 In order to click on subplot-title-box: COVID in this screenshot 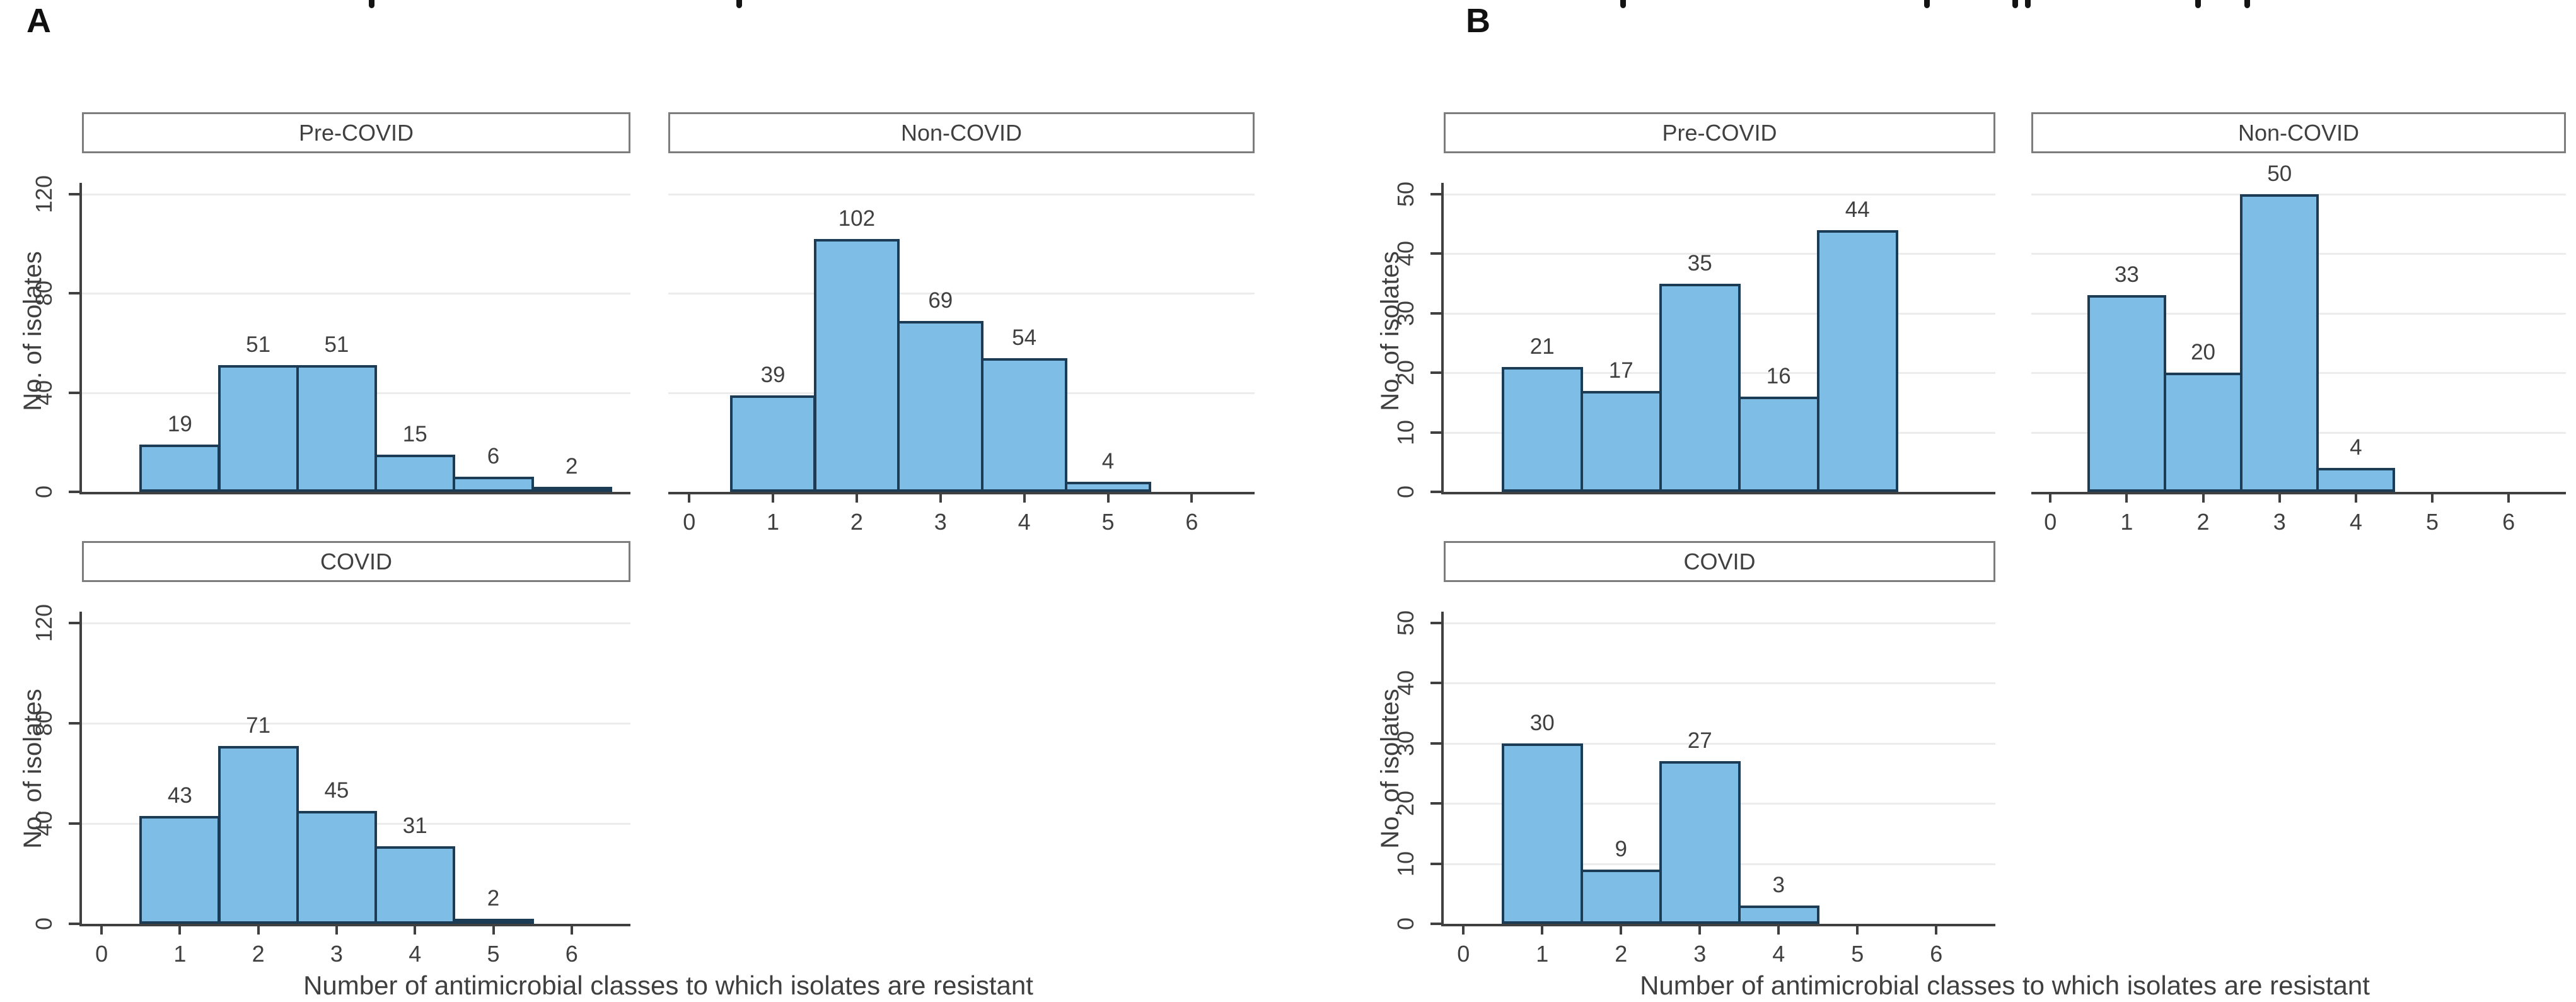, I will do `click(1720, 562)`.